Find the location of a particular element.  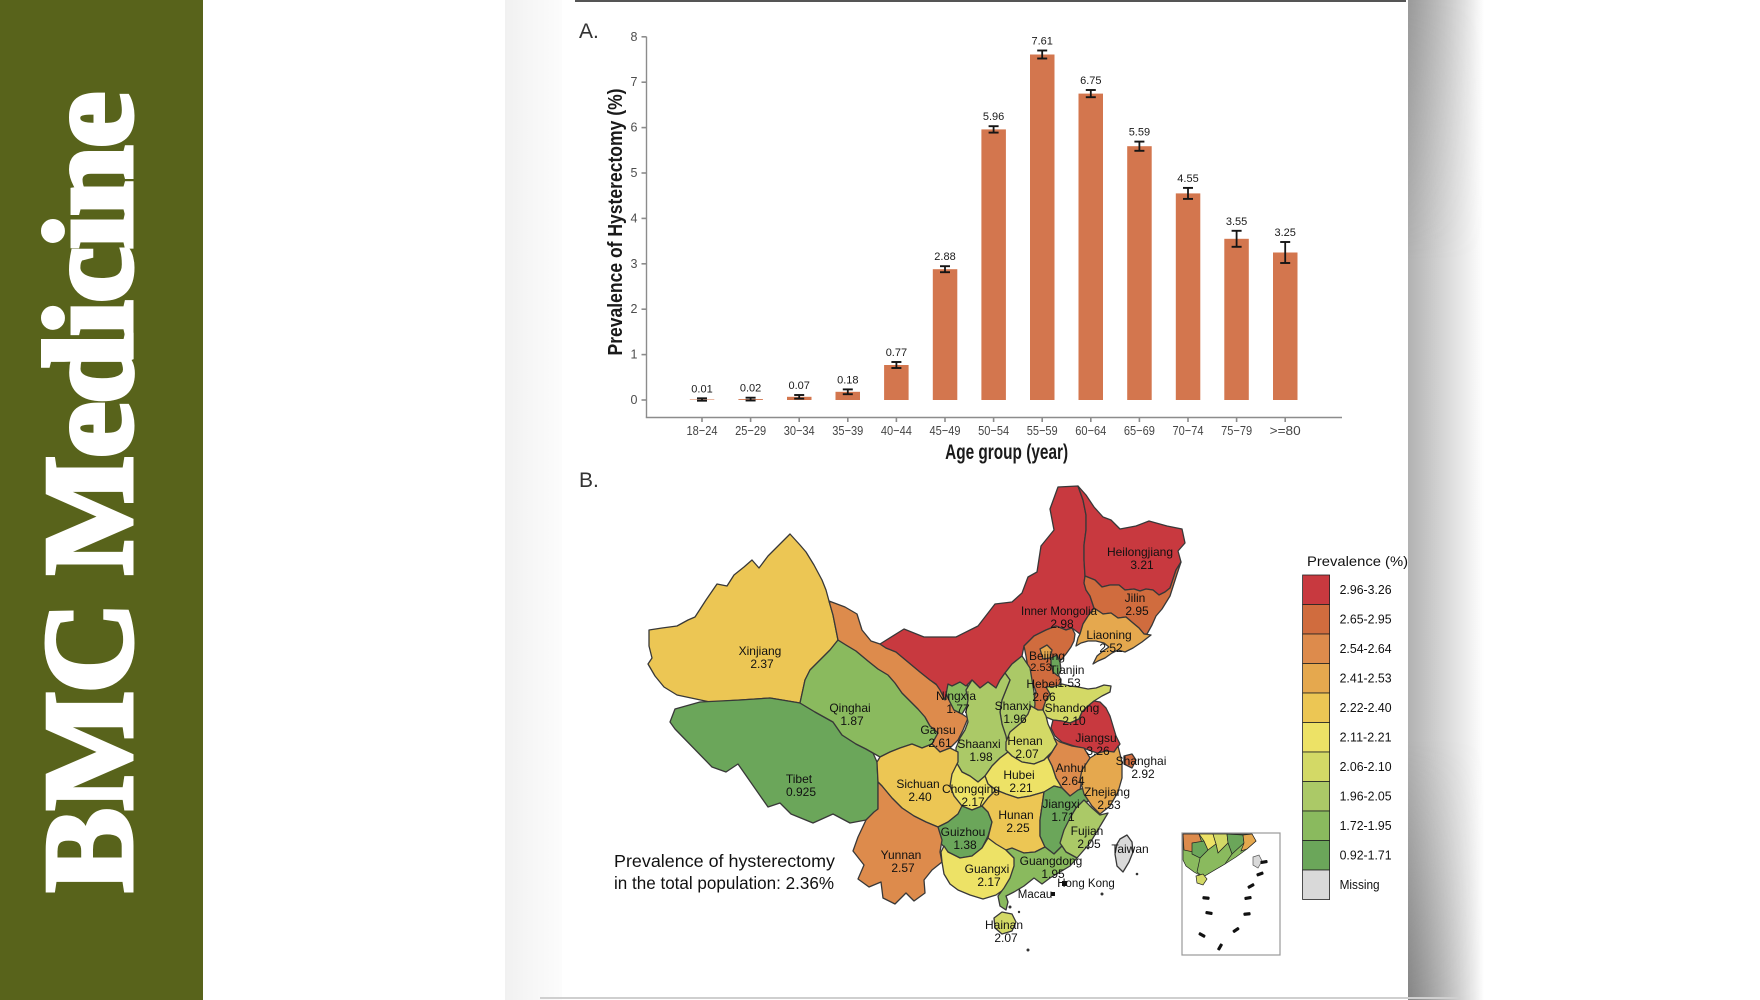

svg-text: 45−49 is located at coordinates (945, 430).